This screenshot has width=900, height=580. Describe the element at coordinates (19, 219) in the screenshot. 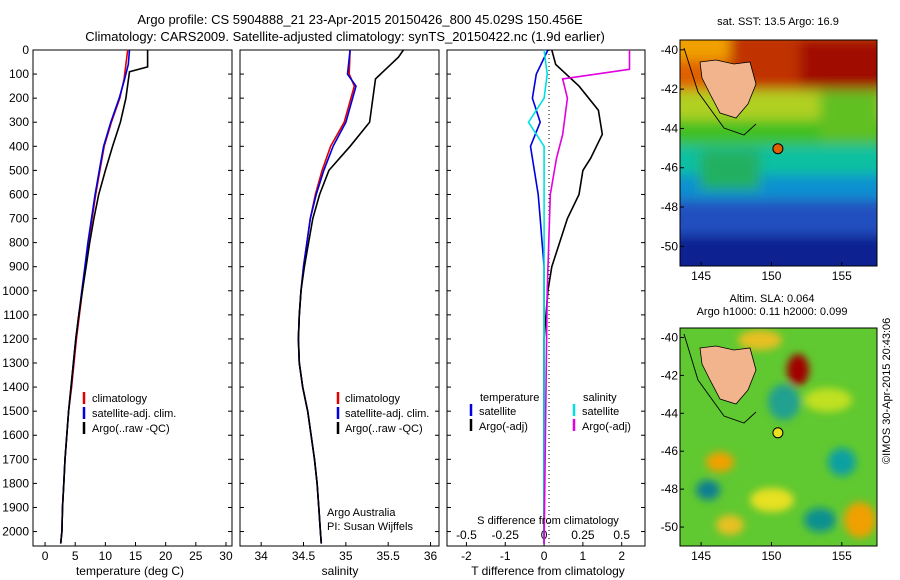

I see `y-tick-label: 700` at that location.